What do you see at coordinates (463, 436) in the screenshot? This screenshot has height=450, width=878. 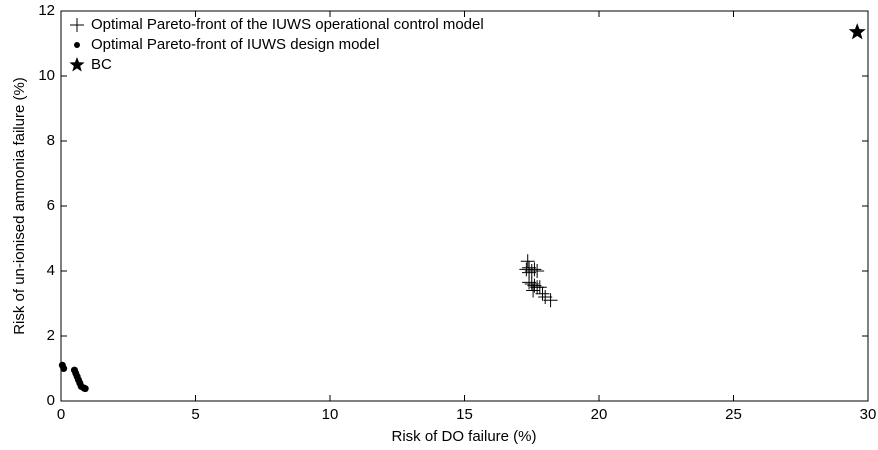 I see `x-axis-label: Risk of DO failure (%)` at bounding box center [463, 436].